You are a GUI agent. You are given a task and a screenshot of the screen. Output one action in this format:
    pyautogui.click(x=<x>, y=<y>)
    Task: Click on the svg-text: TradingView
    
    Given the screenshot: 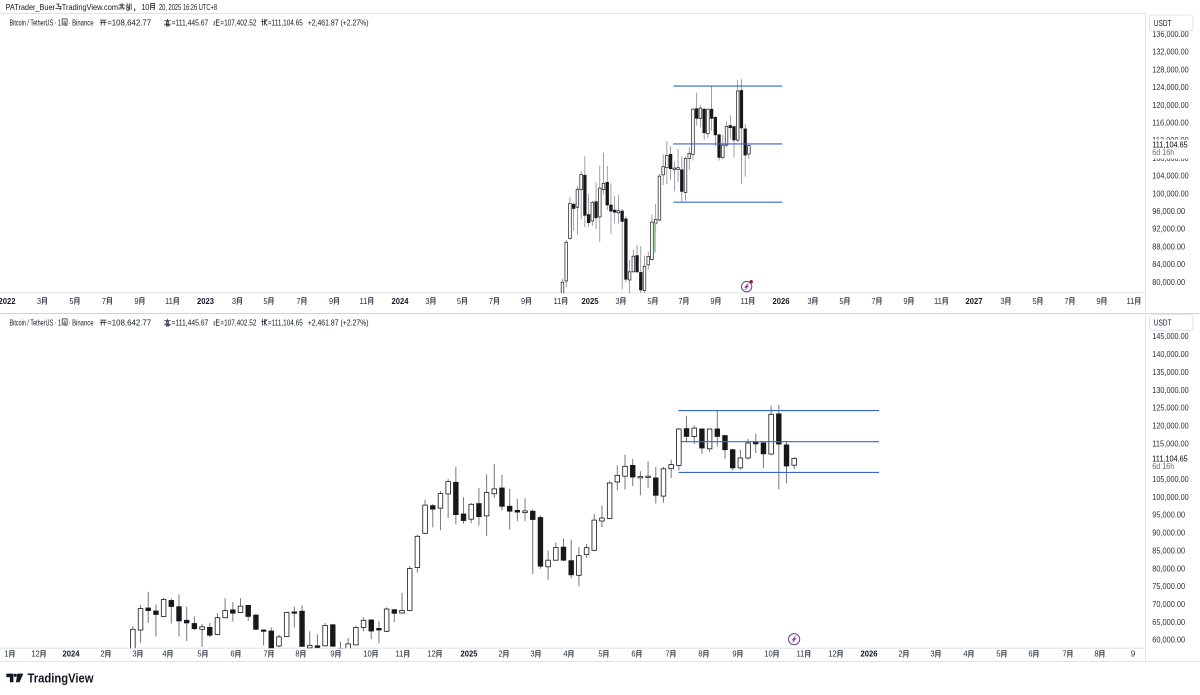 What is the action you would take?
    pyautogui.click(x=61, y=677)
    